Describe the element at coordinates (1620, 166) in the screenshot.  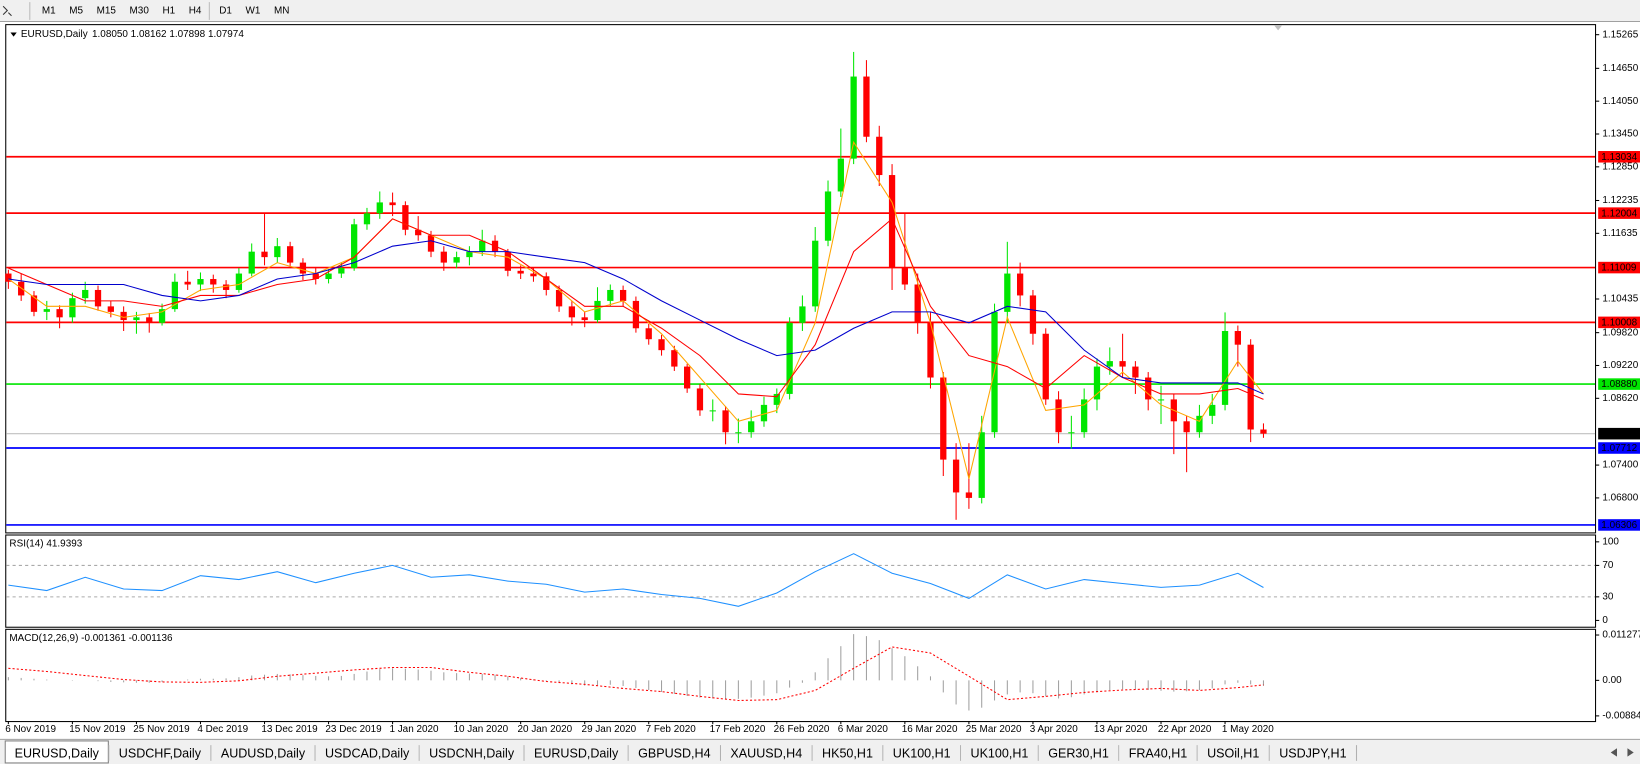
I see `y-tick-label: 1.12850` at that location.